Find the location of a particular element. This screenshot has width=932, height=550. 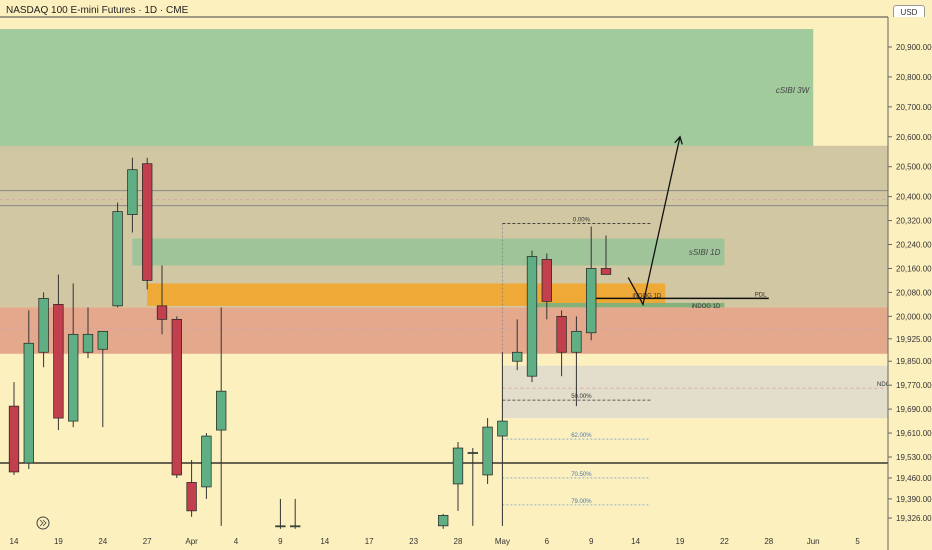

x-tick-label: 24 is located at coordinates (102, 541).